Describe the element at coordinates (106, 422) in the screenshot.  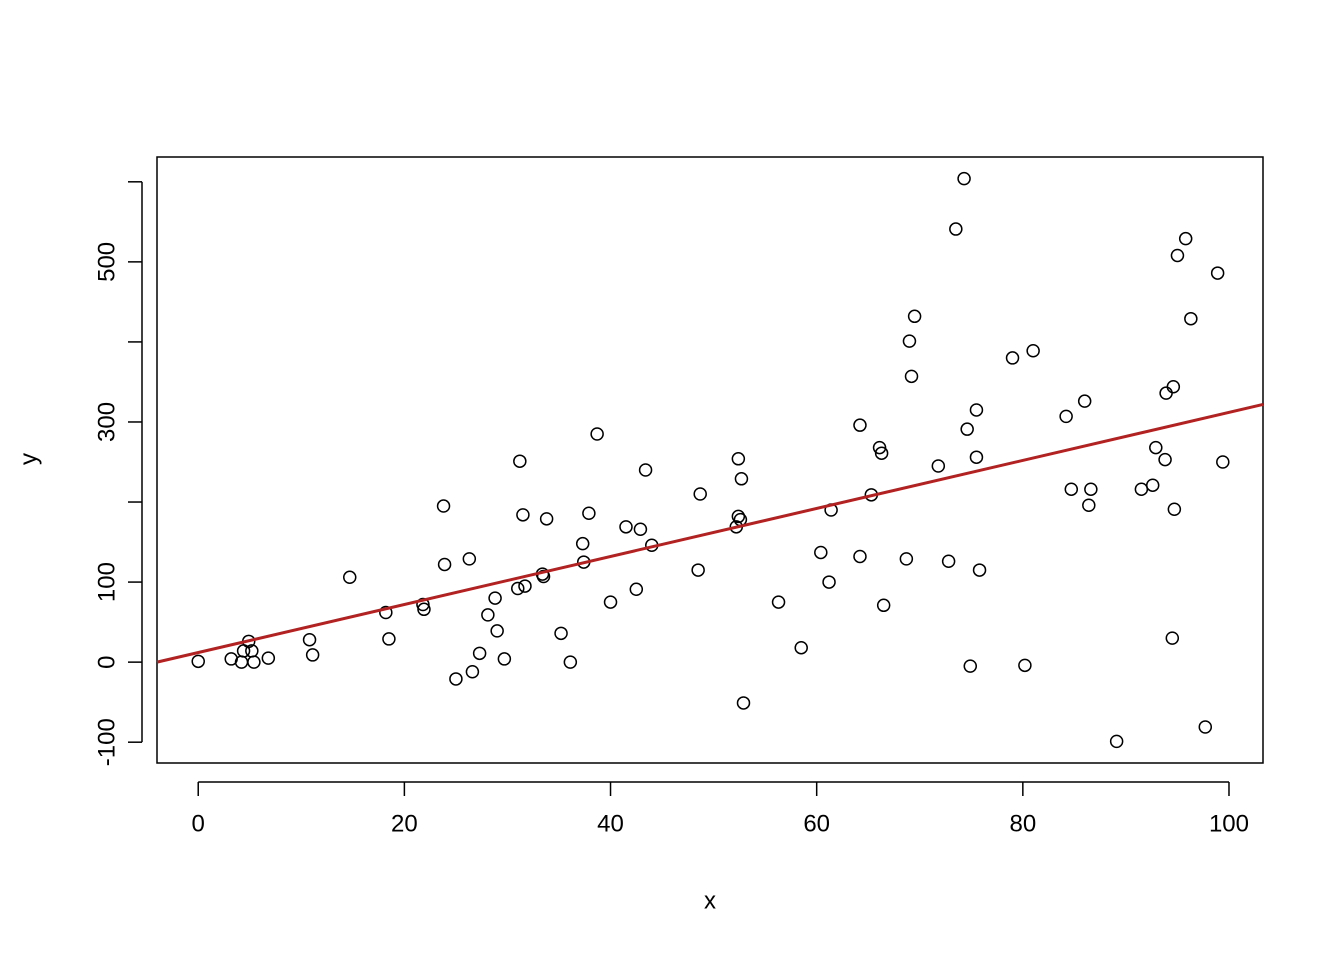
I see `y-tick-label: 300` at that location.